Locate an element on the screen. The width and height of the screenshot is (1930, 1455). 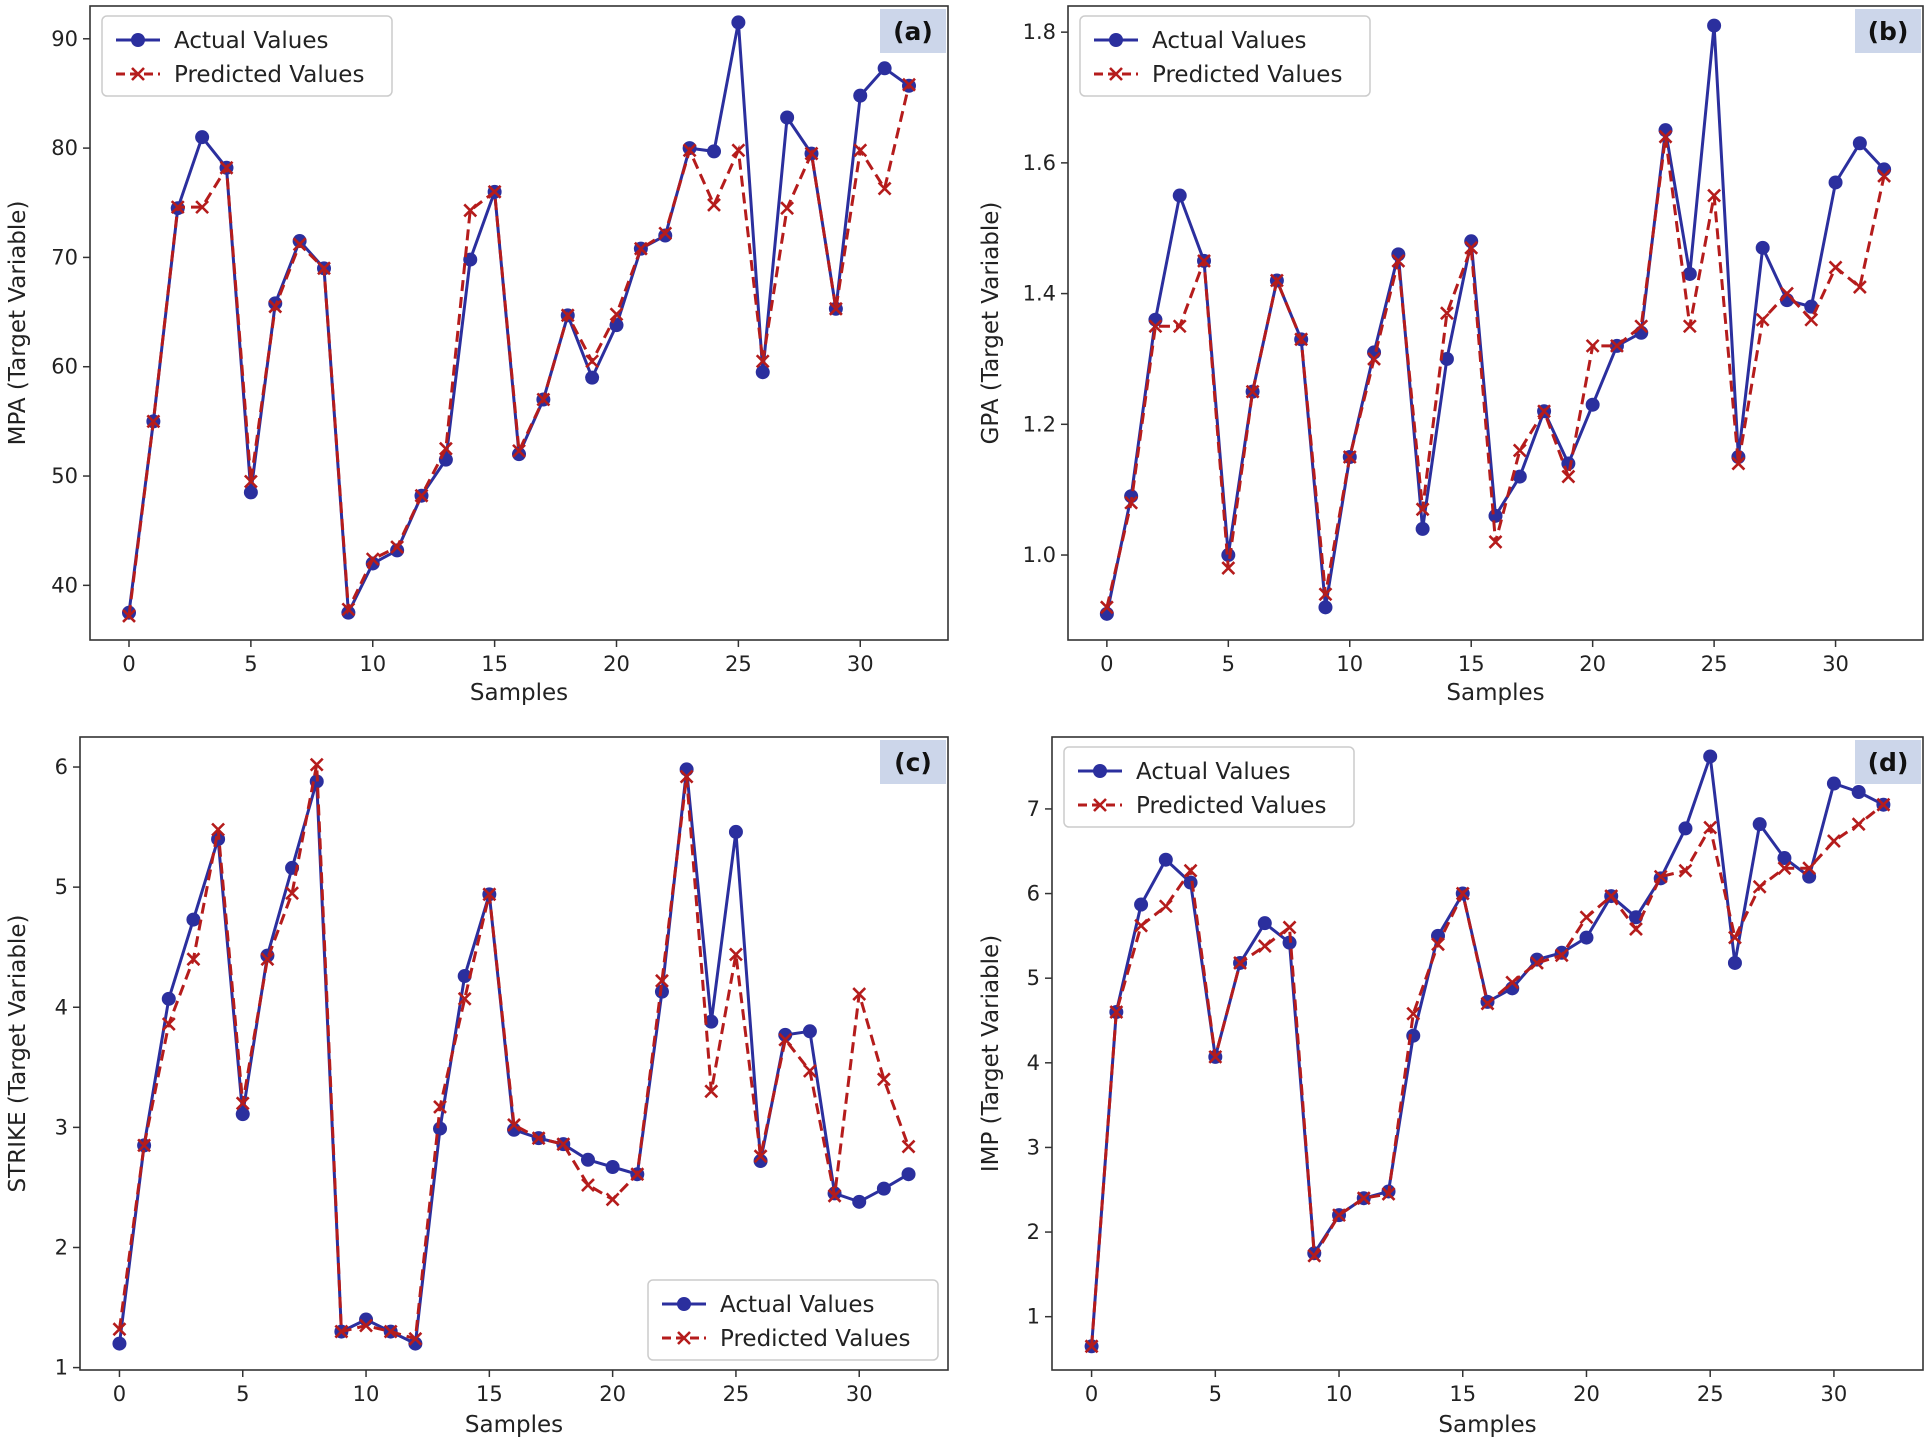
legend-box is located at coordinates (793, 1320).